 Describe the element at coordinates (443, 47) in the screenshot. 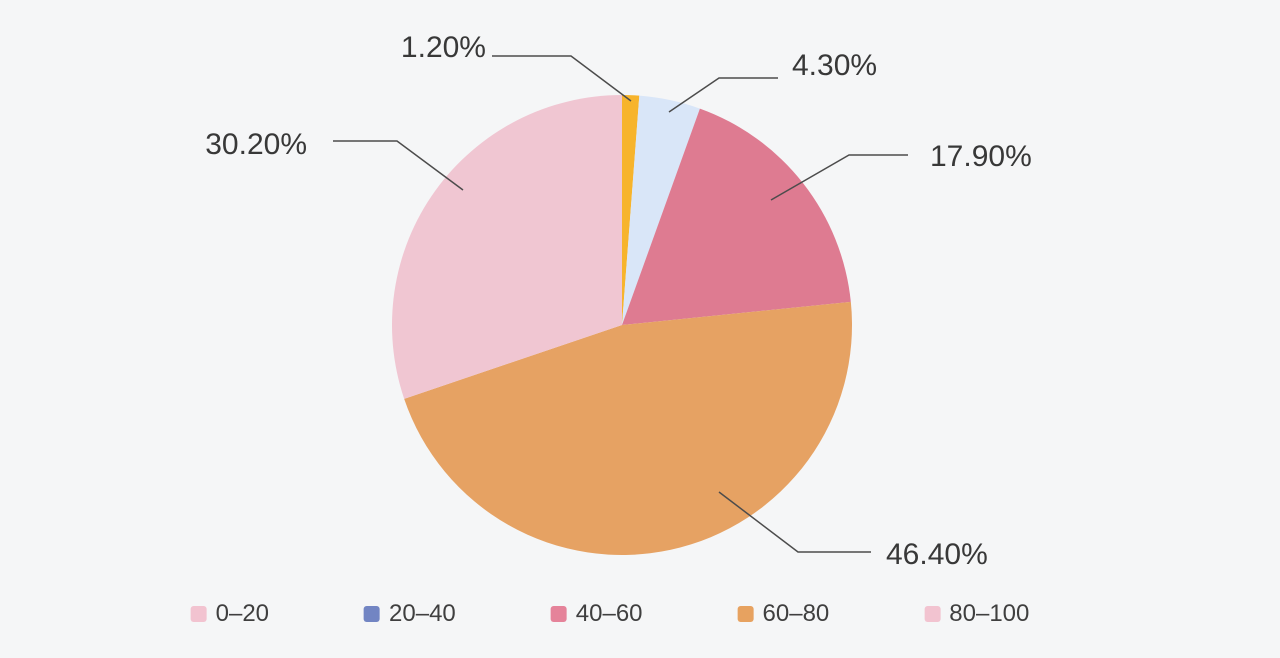

I see `slice-label-0: 1.20%` at that location.